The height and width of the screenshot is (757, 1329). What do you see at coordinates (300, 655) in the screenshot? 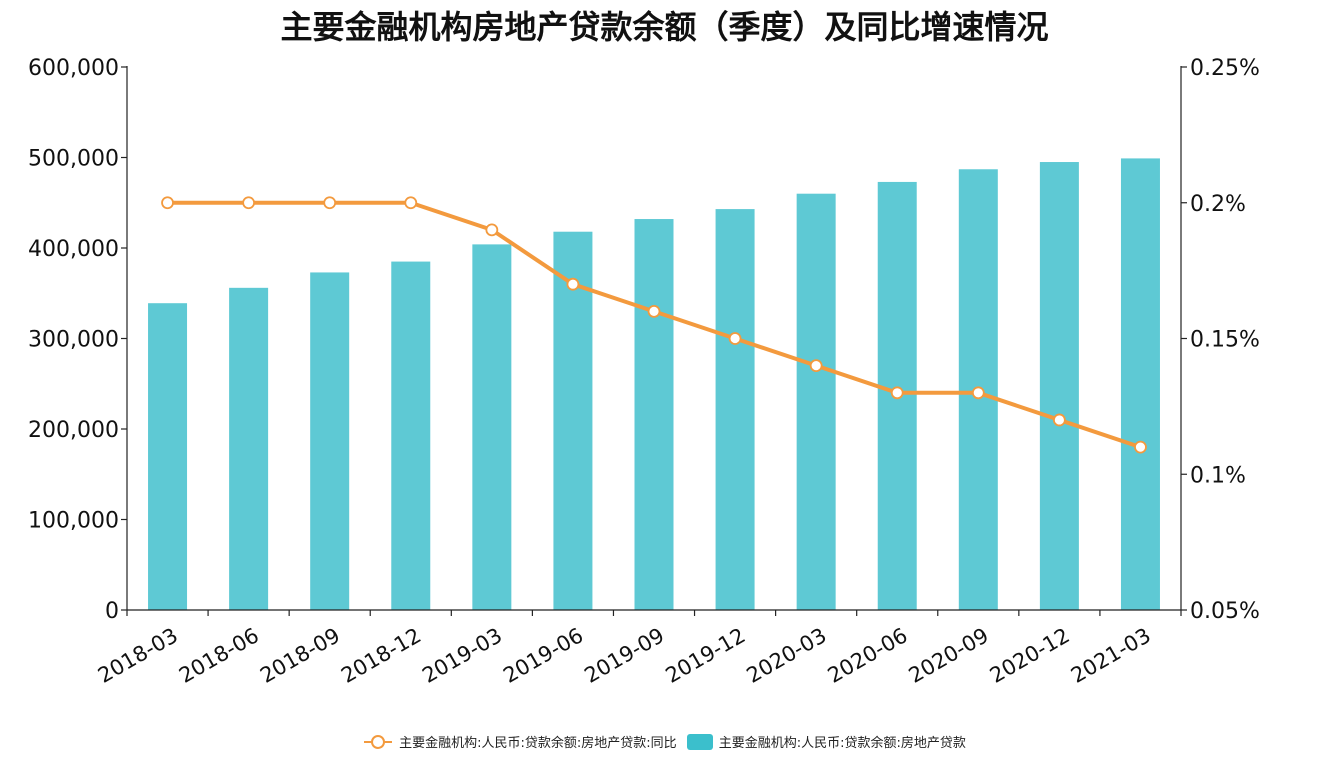
I see `x-tick-label: 2018-09` at bounding box center [300, 655].